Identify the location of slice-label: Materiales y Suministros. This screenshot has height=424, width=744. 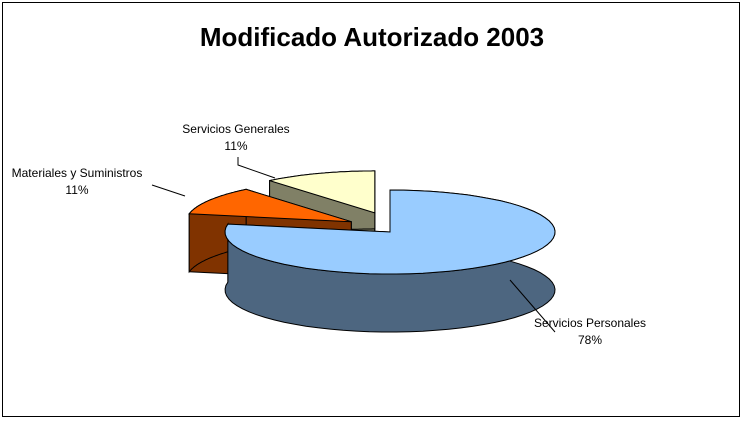
(77, 173).